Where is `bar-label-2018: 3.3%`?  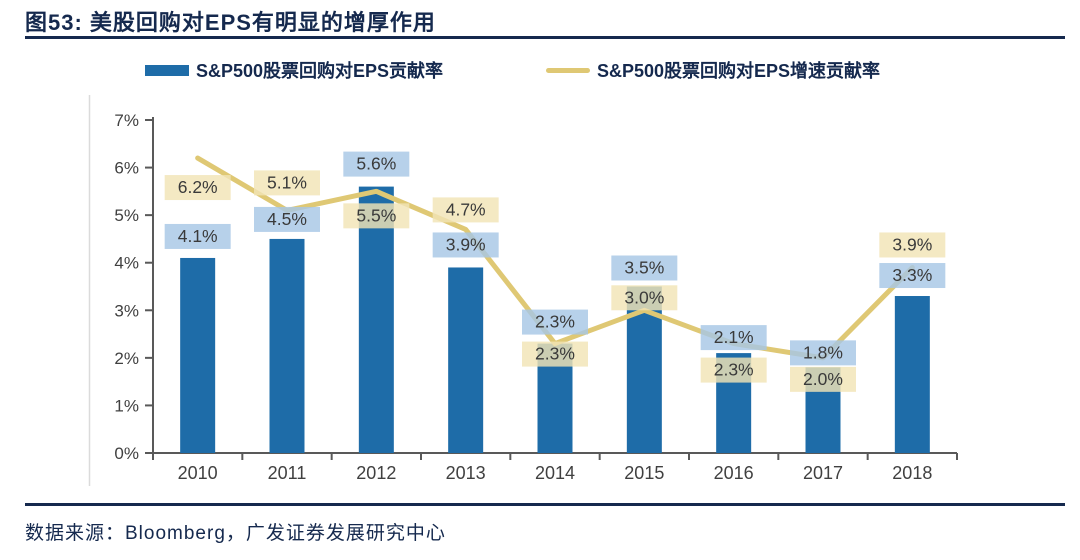
bar-label-2018: 3.3% is located at coordinates (912, 275).